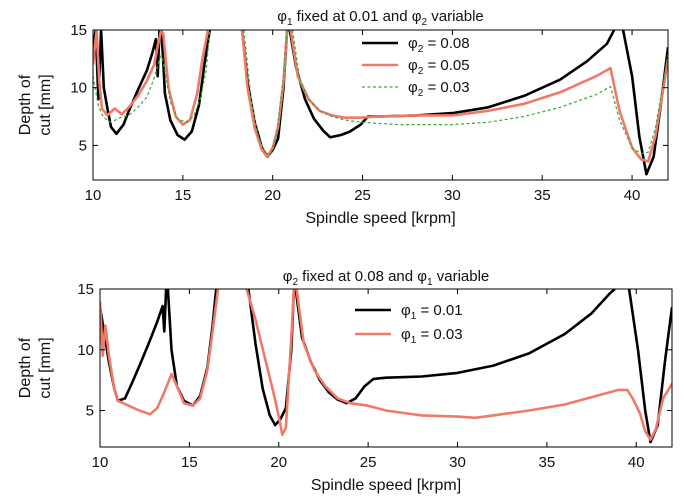 Image resolution: width=685 pixels, height=499 pixels. I want to click on legend-label-2: φ1 = 0.03, so click(432, 336).